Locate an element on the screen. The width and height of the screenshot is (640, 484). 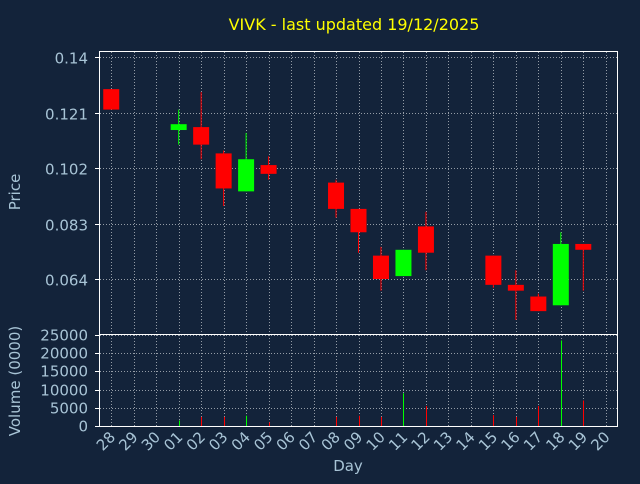
volume-axis-label: Volume (0000) is located at coordinates (15, 381).